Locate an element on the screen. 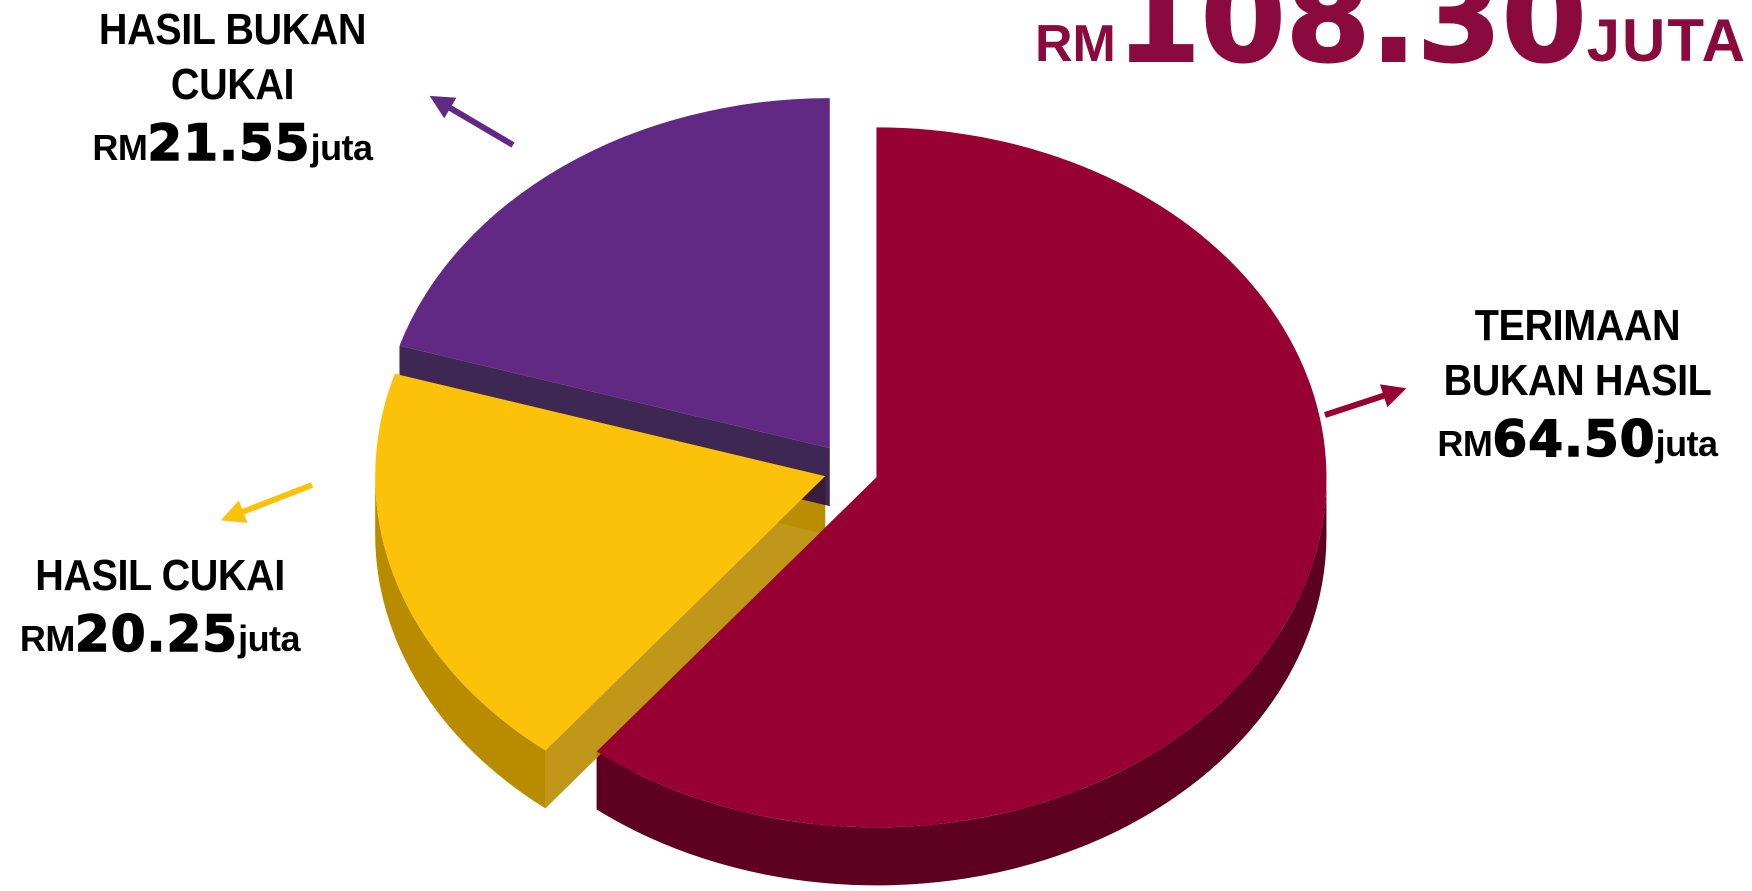  total-currency: RM is located at coordinates (1075, 44).